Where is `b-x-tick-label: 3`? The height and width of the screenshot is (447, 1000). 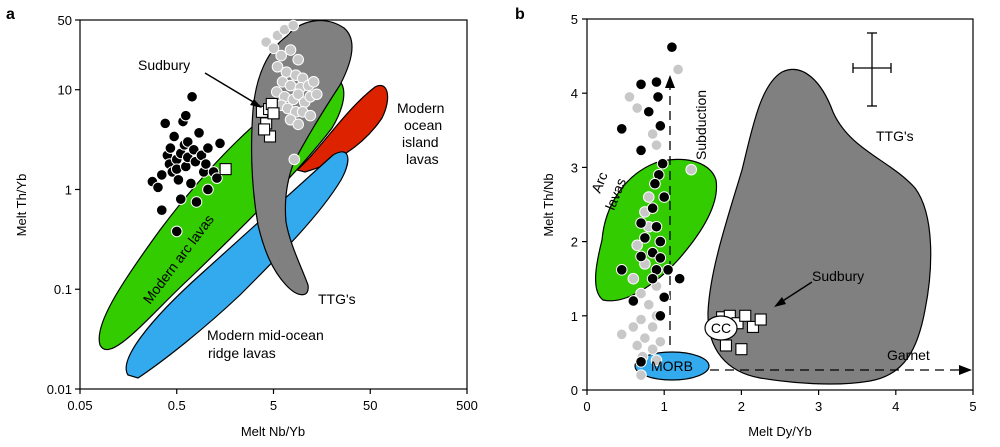 b-x-tick-label: 3 is located at coordinates (818, 406).